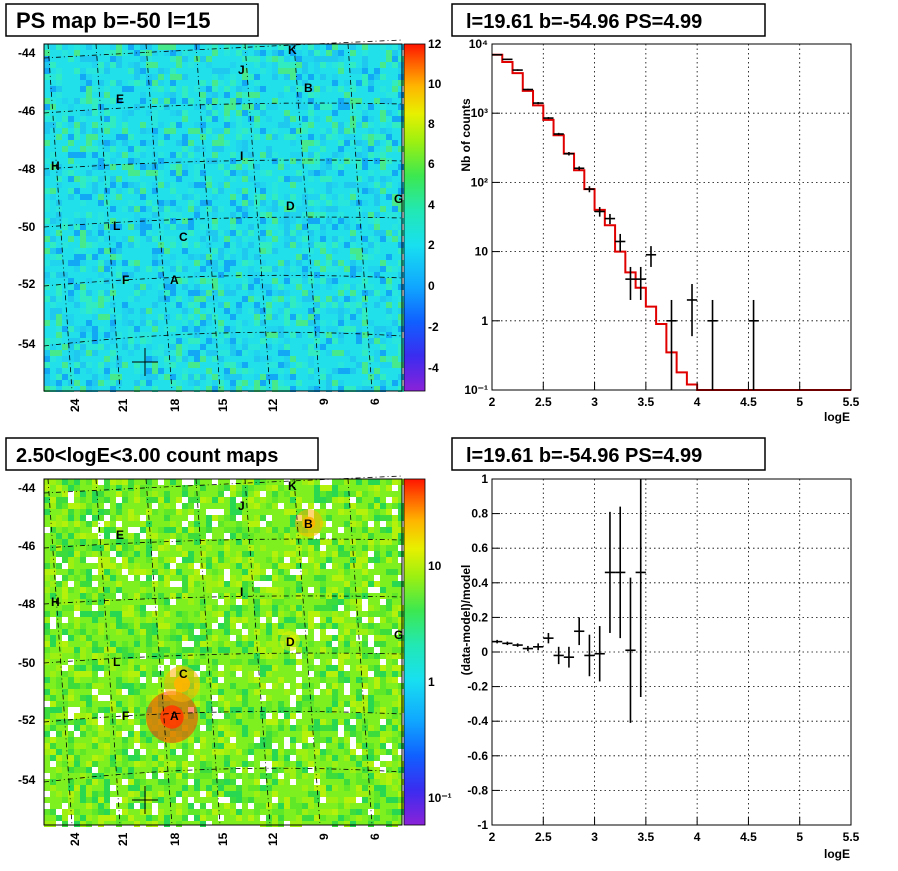  I want to click on lat-label: -50, so click(27, 663).